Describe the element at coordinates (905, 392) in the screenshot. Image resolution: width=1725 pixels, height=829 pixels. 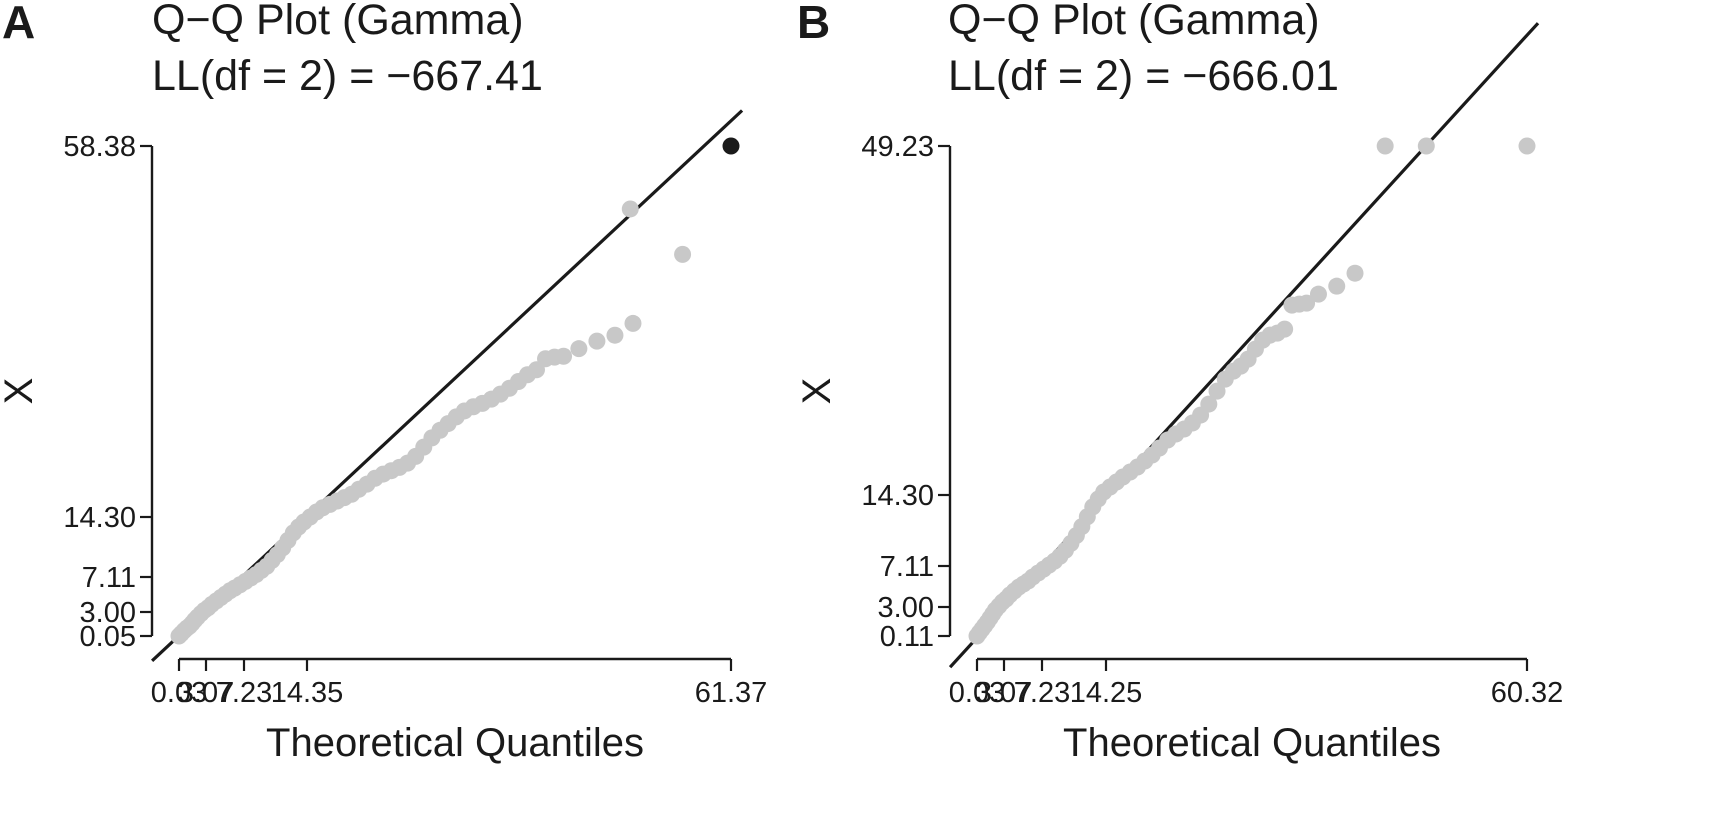
I see `panel-b-y-ticks: 0.113.00 7.11 14.30 49.23` at that location.